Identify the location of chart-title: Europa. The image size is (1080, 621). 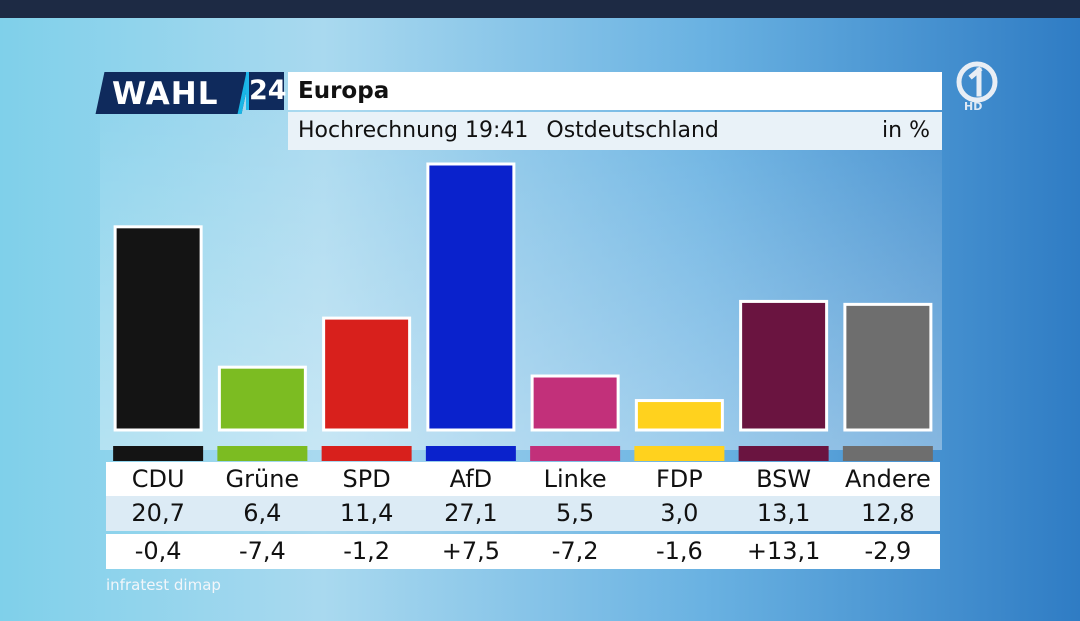
(615, 91).